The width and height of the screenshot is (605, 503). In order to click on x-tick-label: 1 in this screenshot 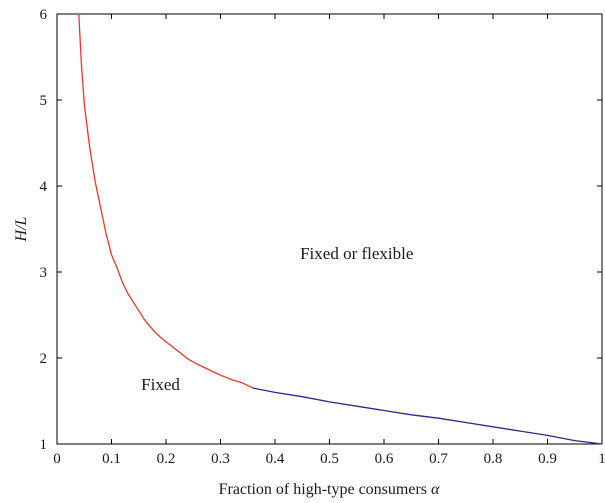, I will do `click(601, 459)`.